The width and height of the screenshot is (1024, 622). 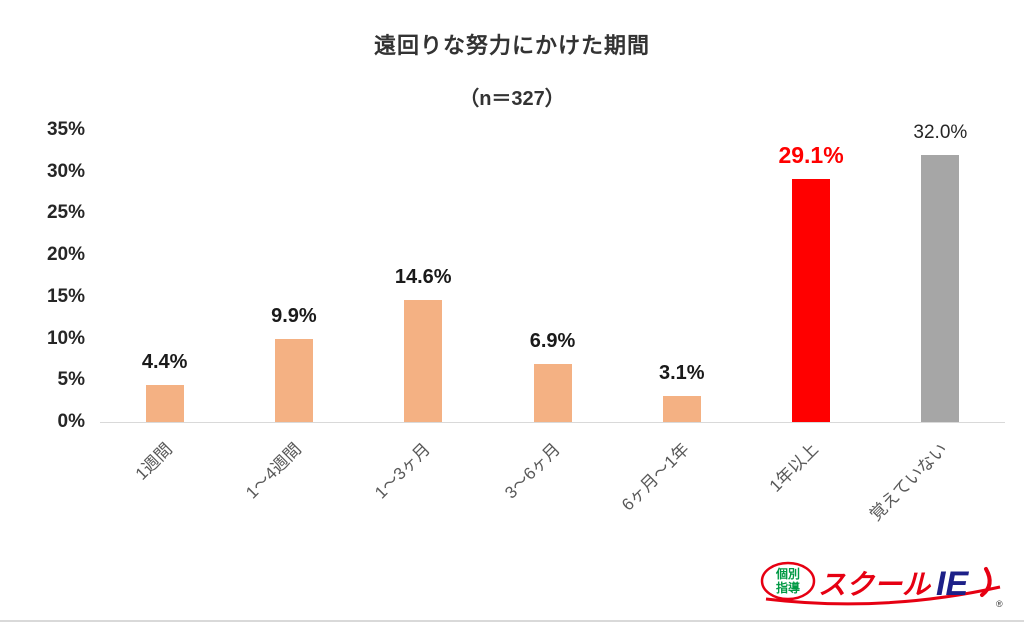 What do you see at coordinates (999, 604) in the screenshot?
I see `logo-registered-mark: ®` at bounding box center [999, 604].